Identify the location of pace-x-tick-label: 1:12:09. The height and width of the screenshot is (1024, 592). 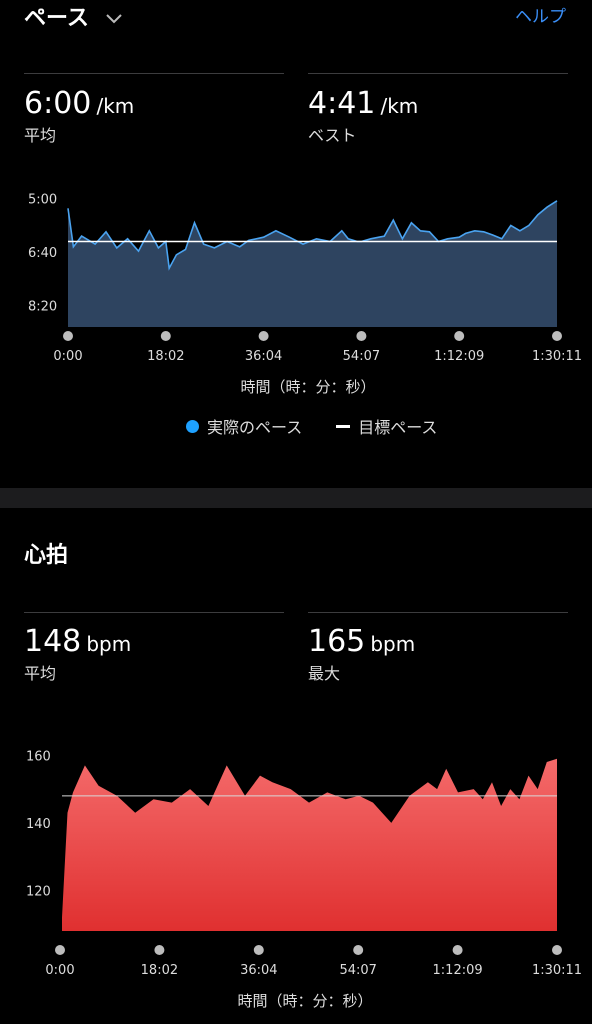
(459, 356).